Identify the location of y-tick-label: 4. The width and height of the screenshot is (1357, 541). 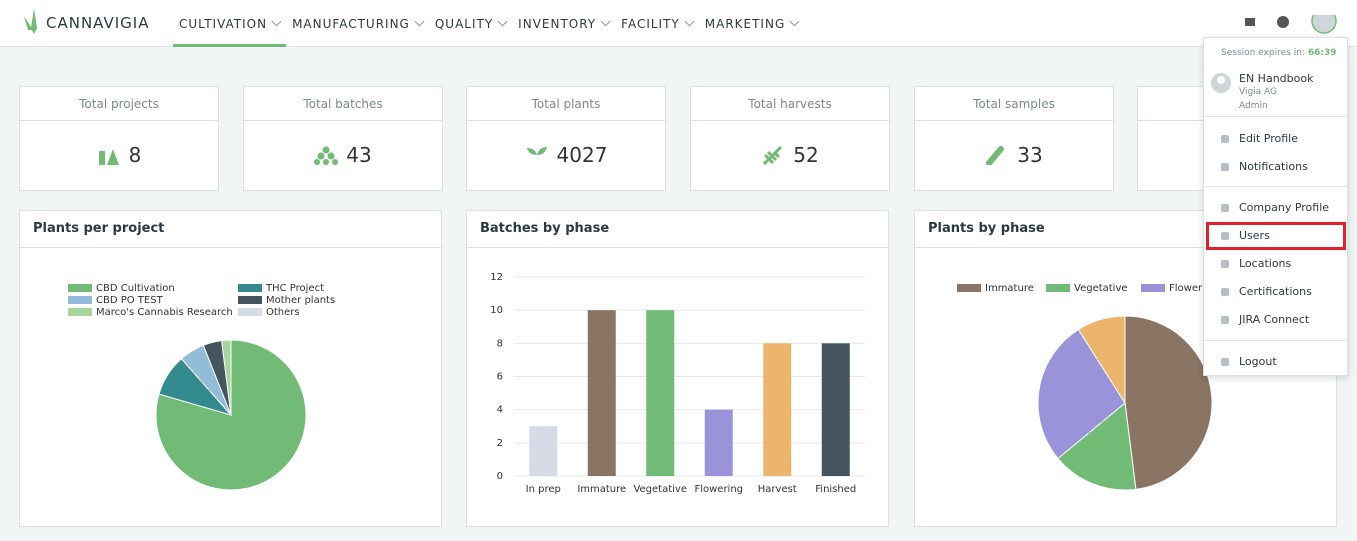
(500, 410).